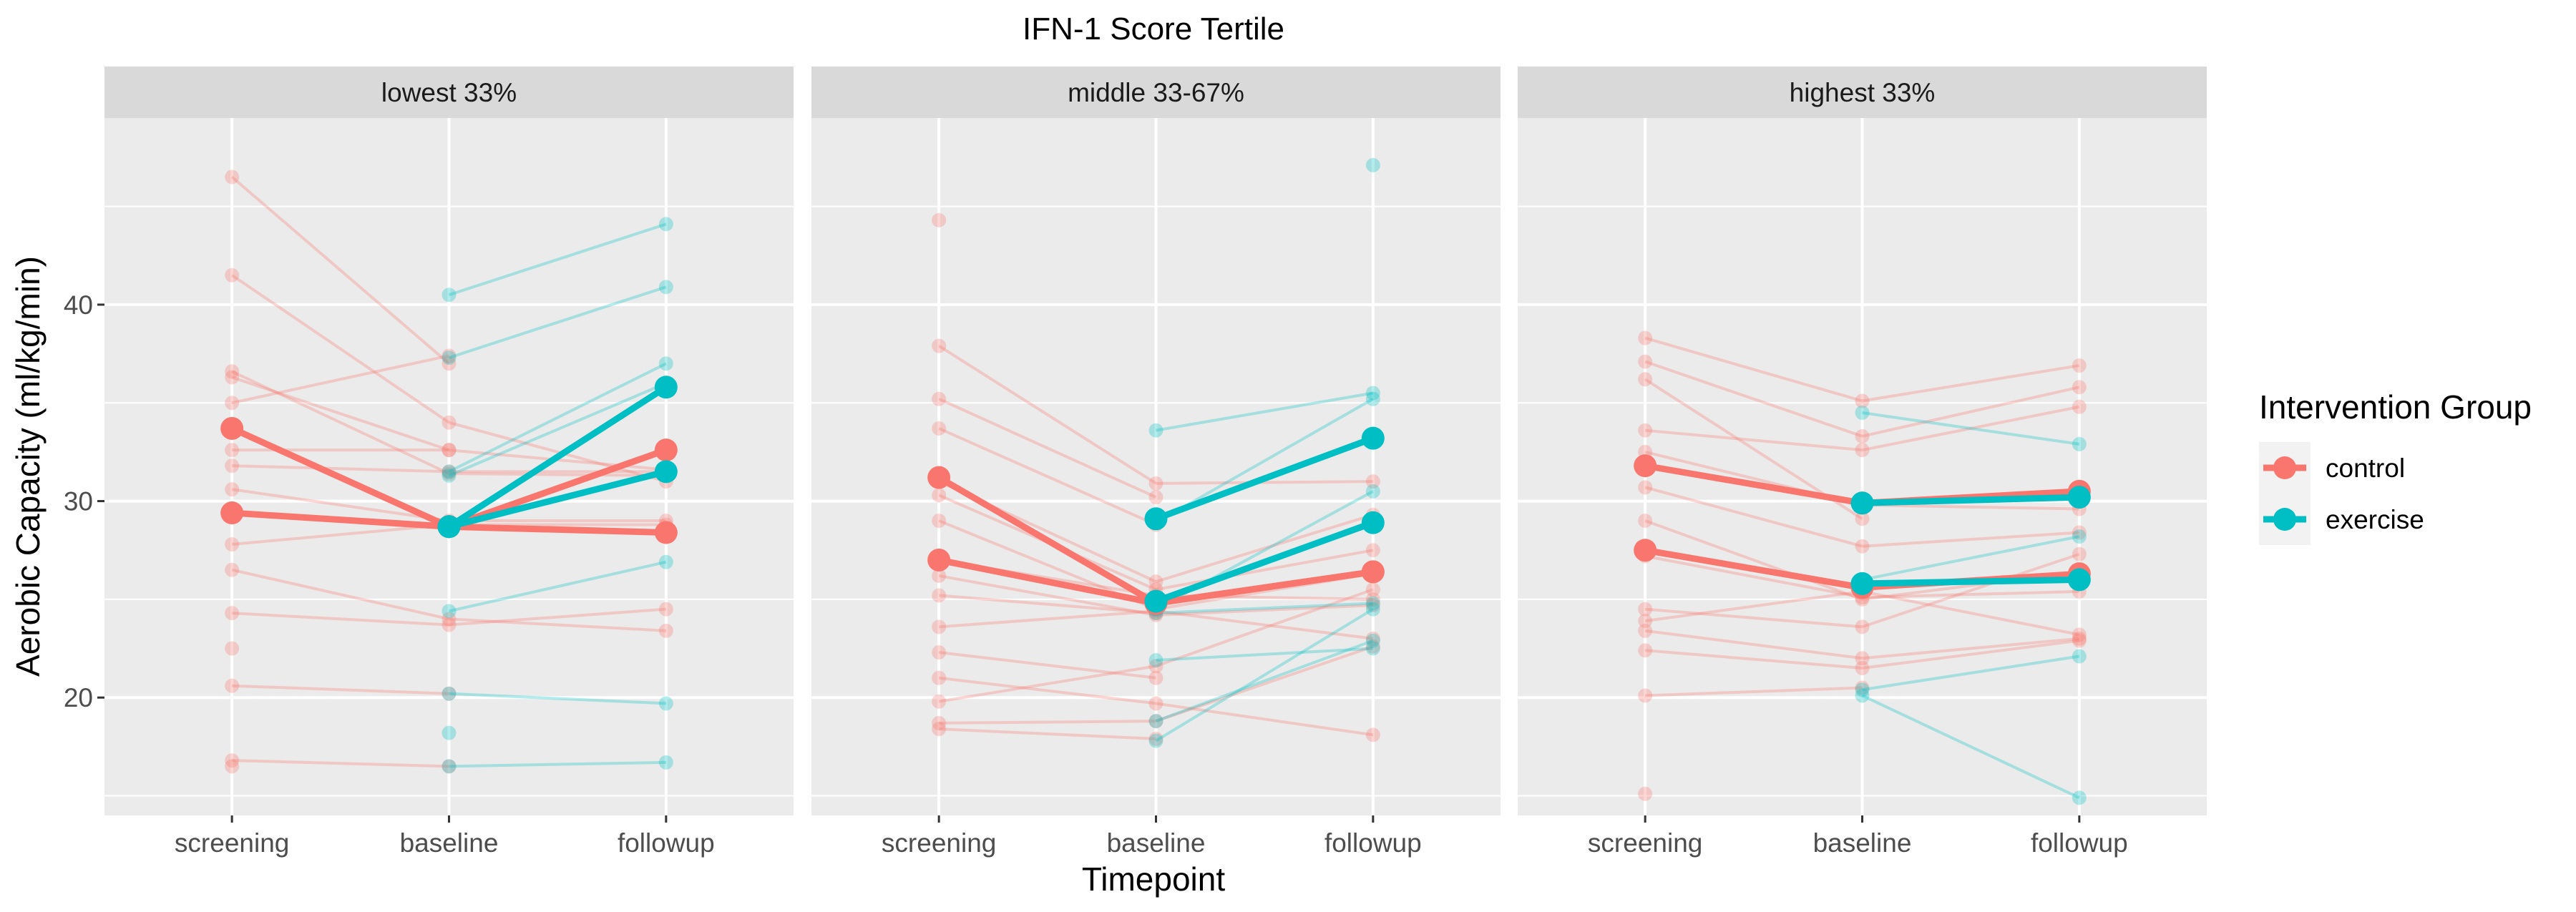 The width and height of the screenshot is (2576, 912). I want to click on x-tick-label: followup, so click(2079, 843).